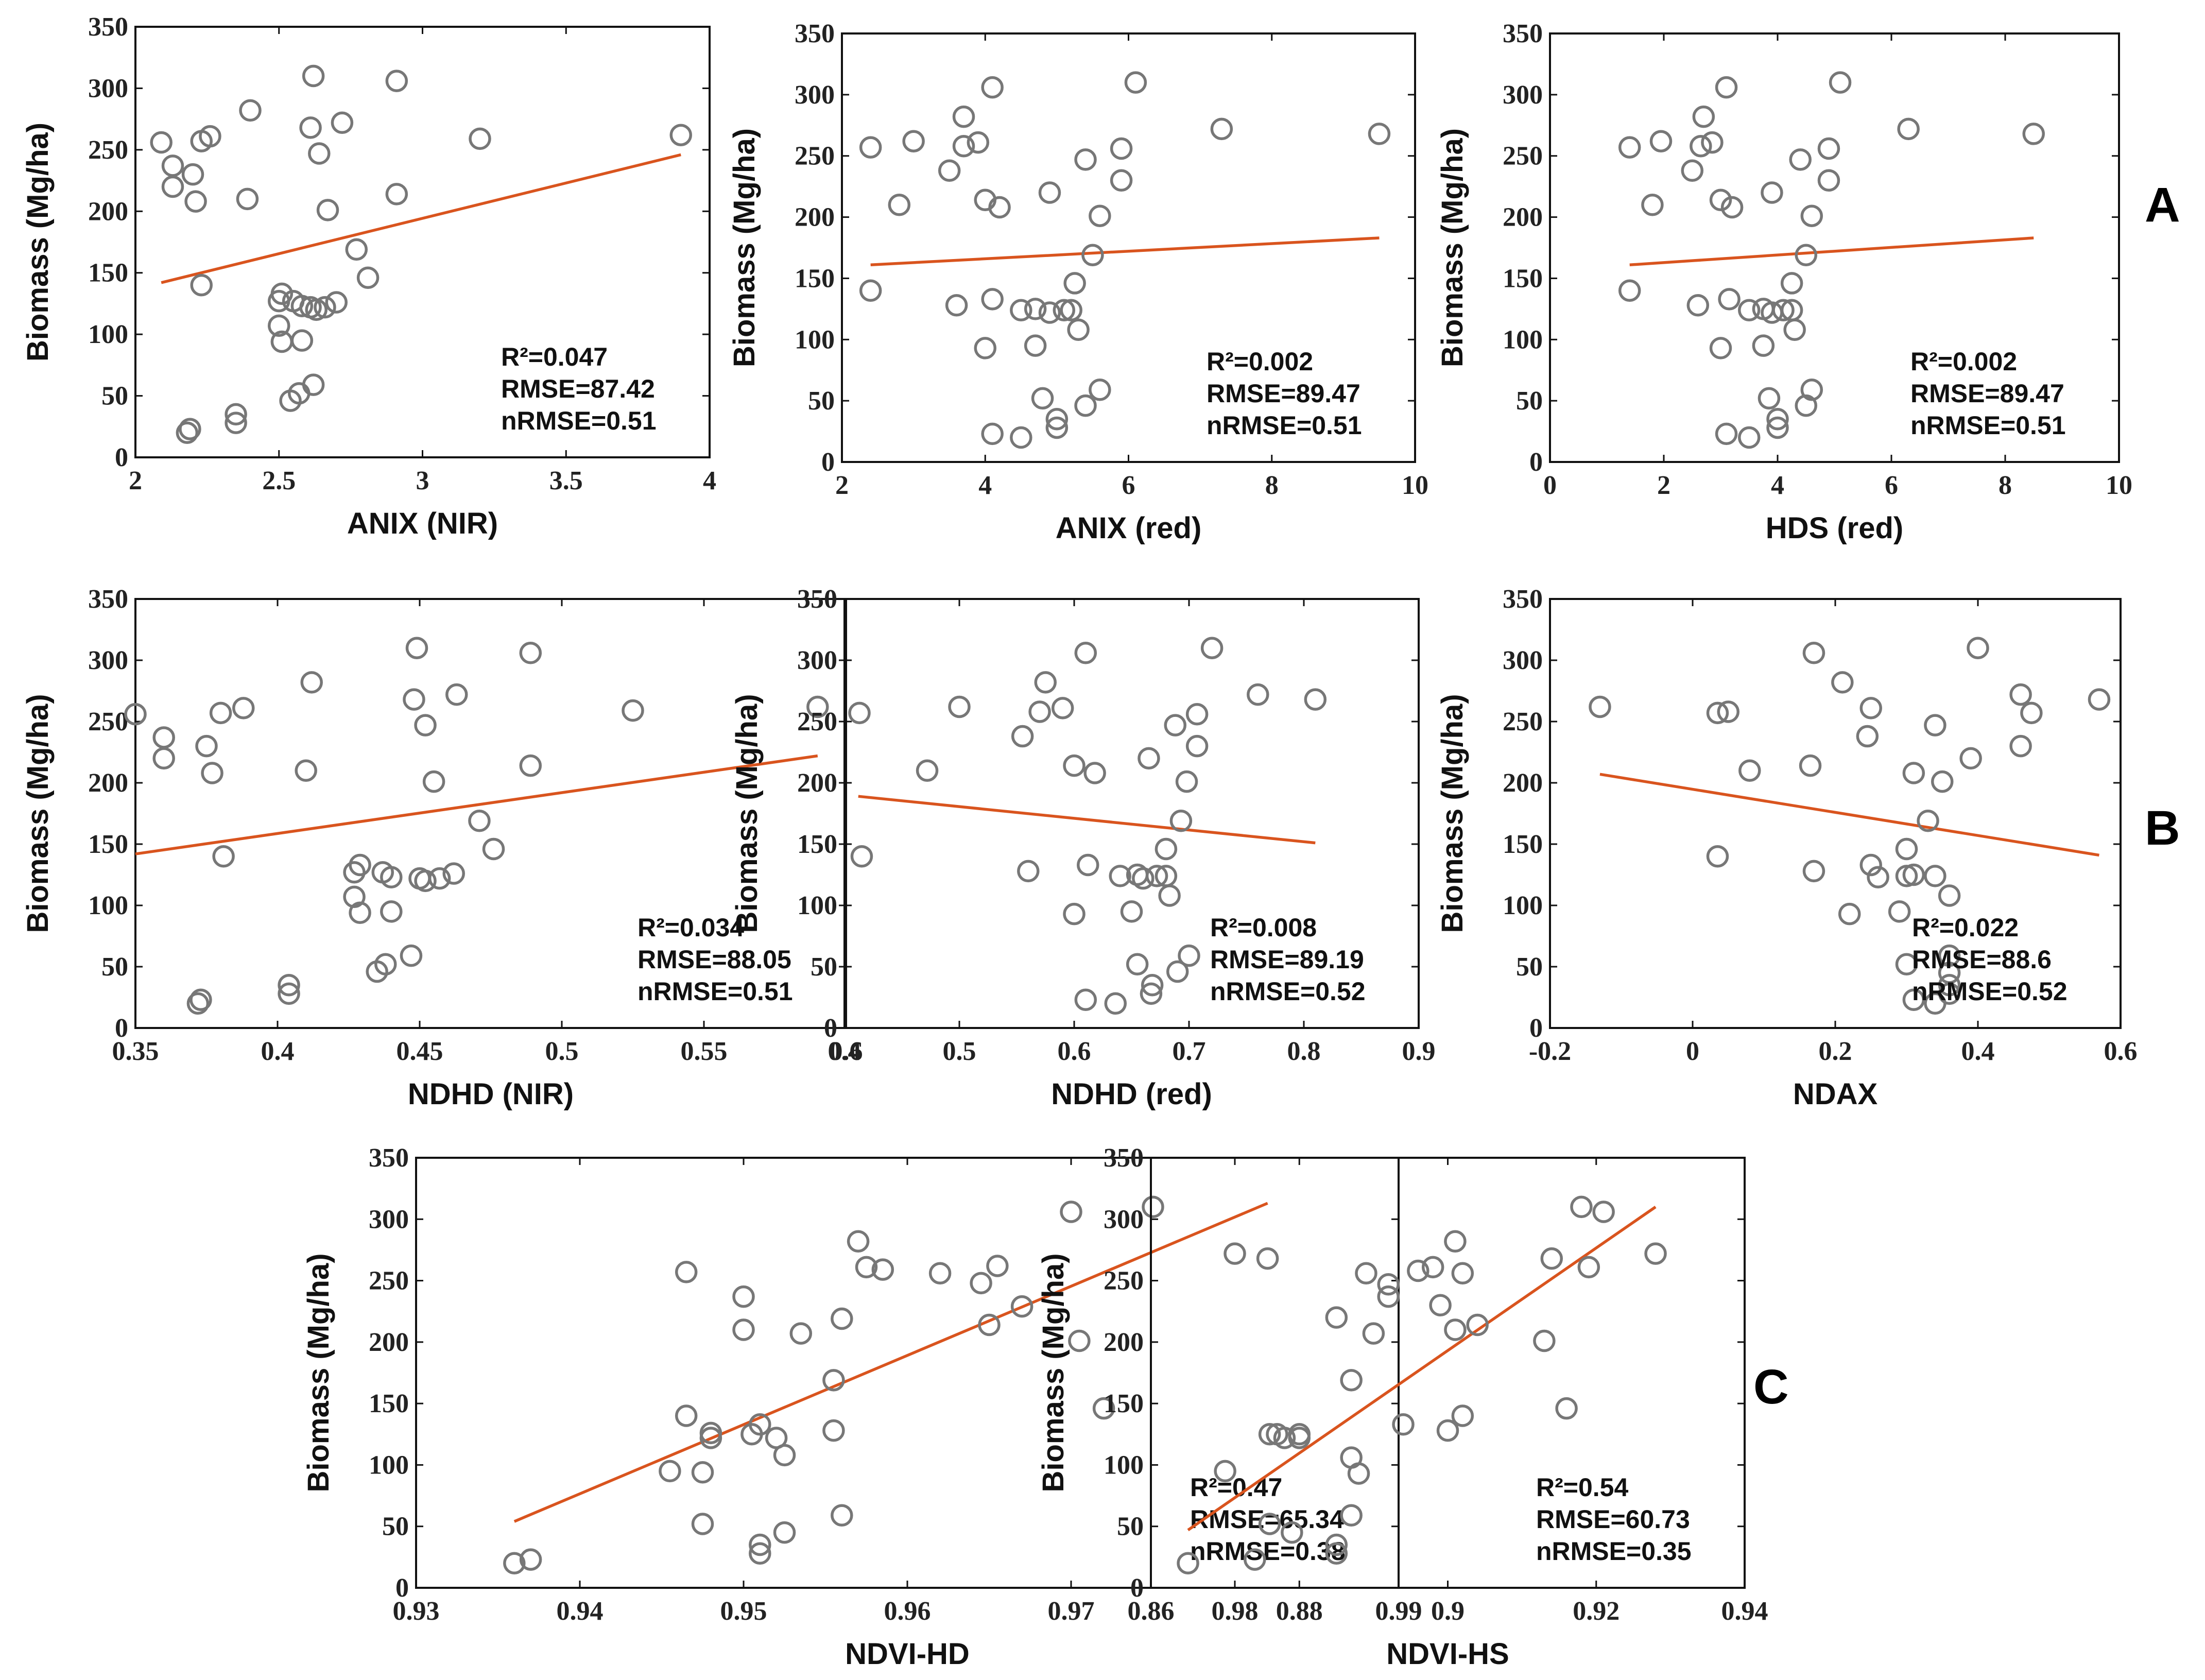  Describe the element at coordinates (1835, 1094) in the screenshot. I see `x-axis-label: NDAX` at that location.